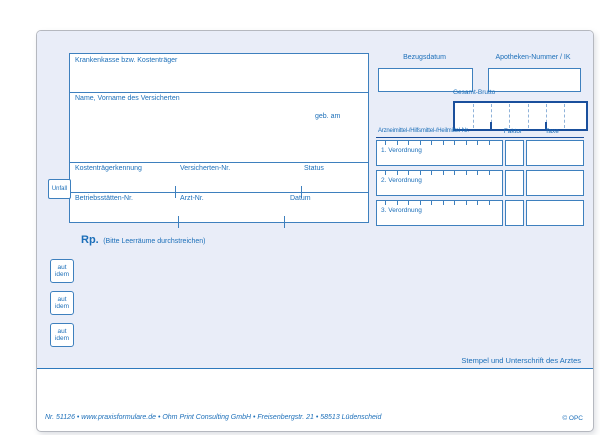  I want to click on payer-label: Krankenkasse bzw. Kostenträger, so click(126, 60).